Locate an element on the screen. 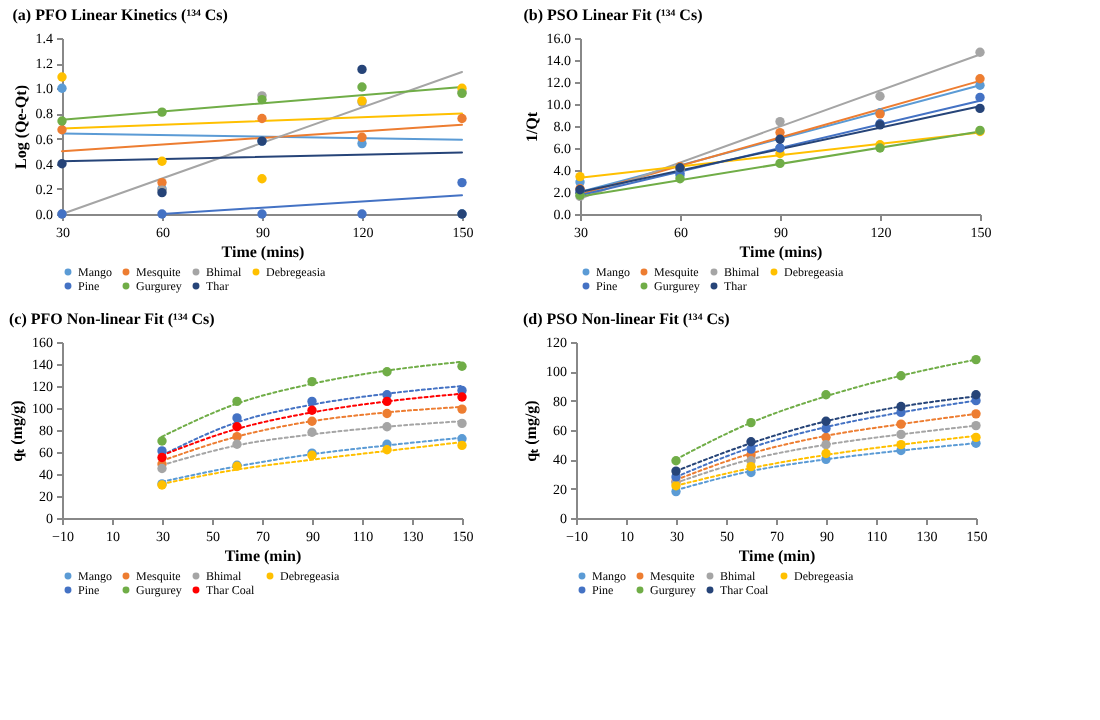 The width and height of the screenshot is (1100, 720). y-axis-title: Log (Qe-Qt) is located at coordinates (20, 126).